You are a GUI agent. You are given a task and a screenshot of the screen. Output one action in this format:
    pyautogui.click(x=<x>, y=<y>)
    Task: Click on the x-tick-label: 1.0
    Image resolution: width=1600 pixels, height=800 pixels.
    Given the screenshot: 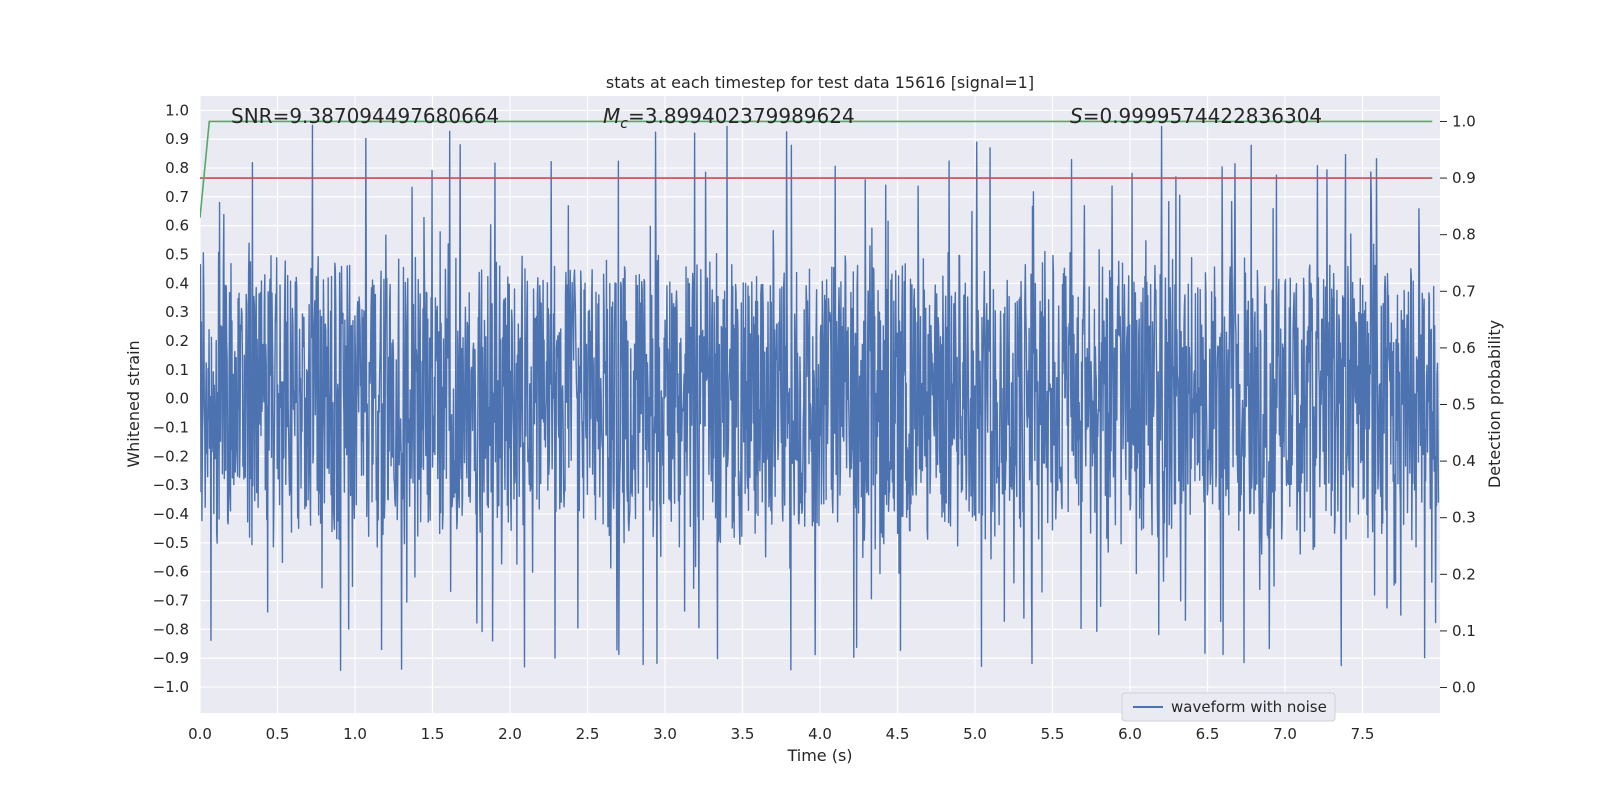 What is the action you would take?
    pyautogui.click(x=355, y=734)
    